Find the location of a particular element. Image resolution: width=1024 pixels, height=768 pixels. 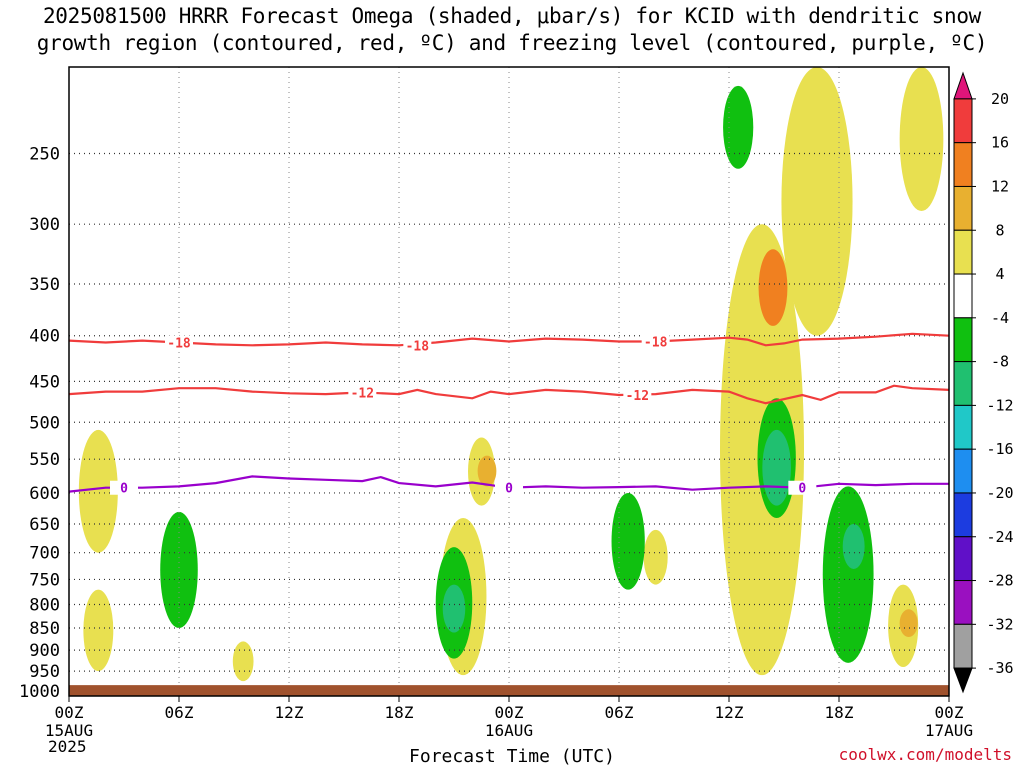

colorbar-bottom-arrow is located at coordinates (963, 680).